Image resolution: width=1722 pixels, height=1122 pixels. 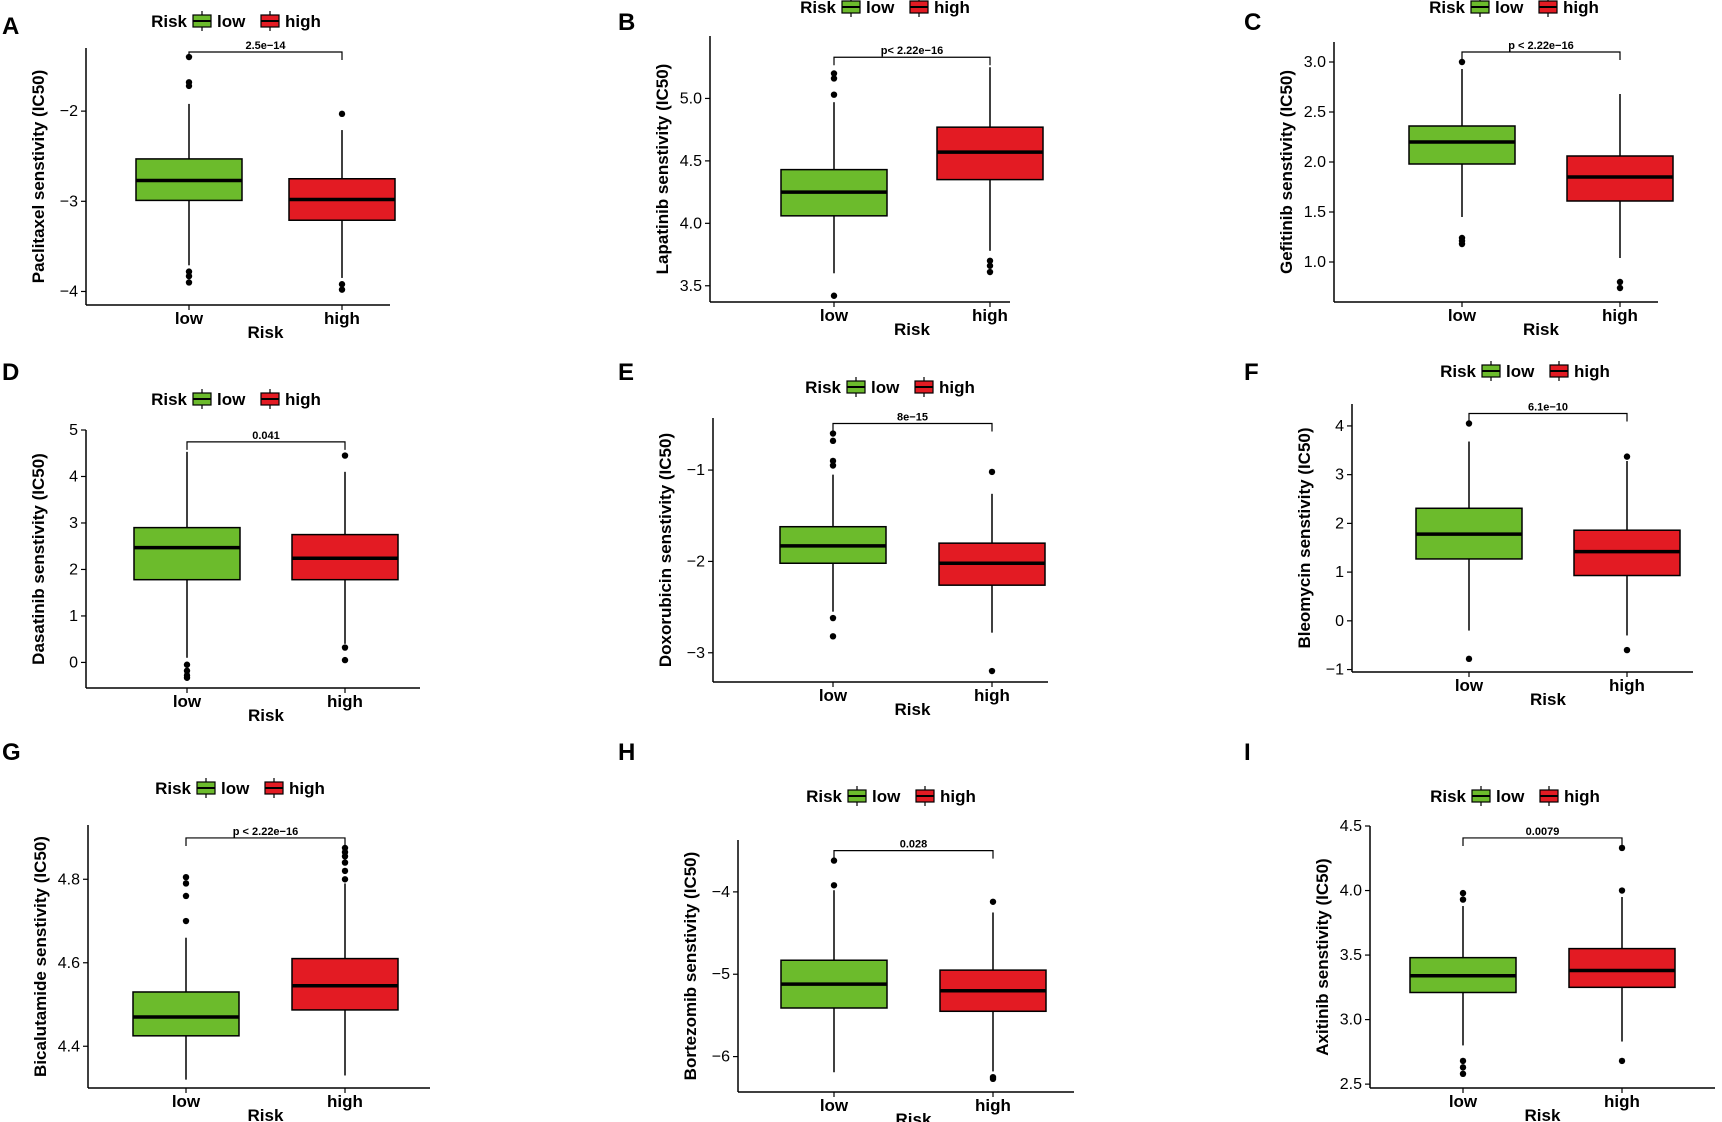 I want to click on y-tick-label: 2.0, so click(x=1315, y=162).